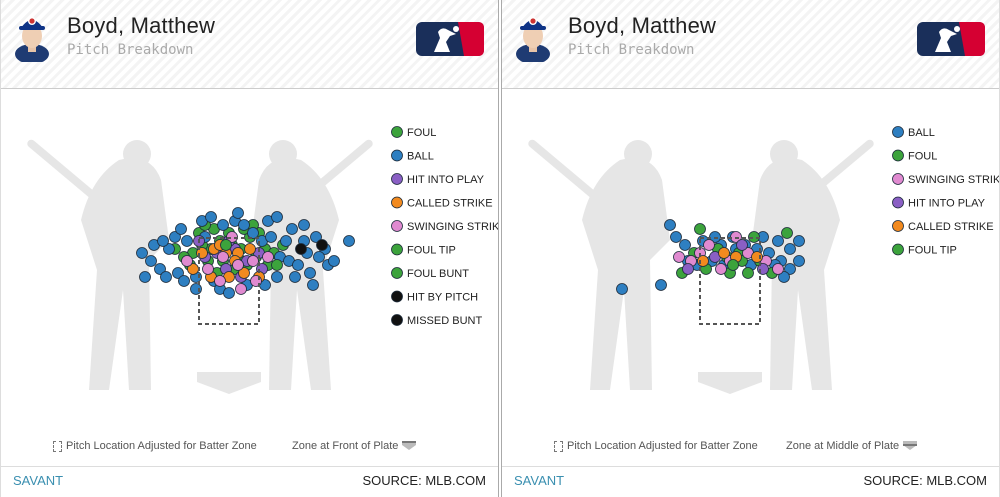 This screenshot has width=1000, height=497. I want to click on zone-reference-note: Zone at Middle of Plate, so click(852, 446).